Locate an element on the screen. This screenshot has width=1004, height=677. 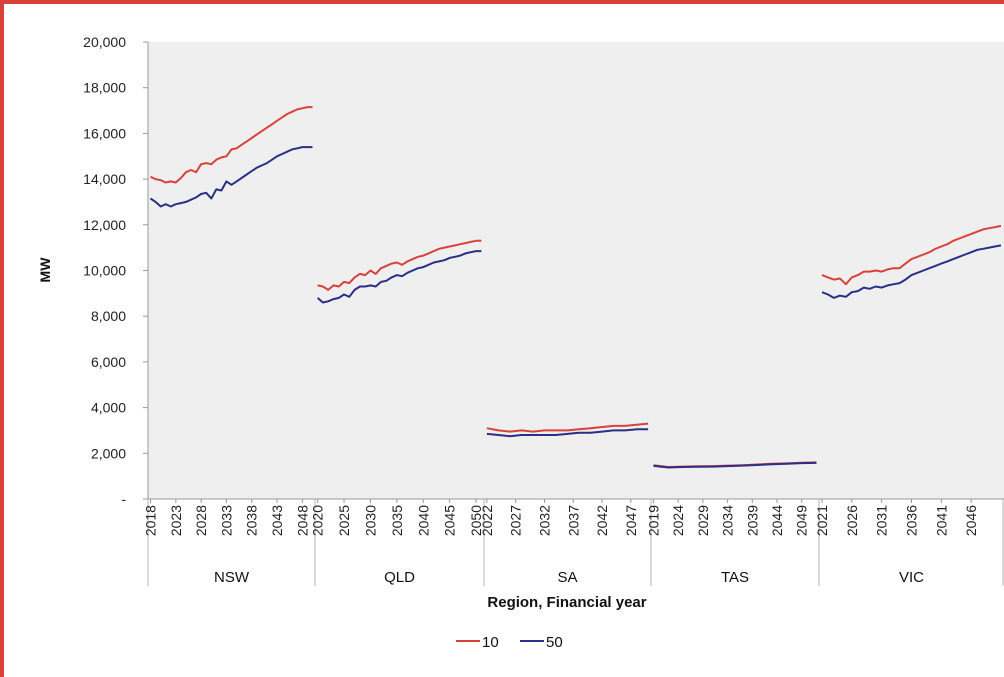
region-label: VIC is located at coordinates (911, 577).